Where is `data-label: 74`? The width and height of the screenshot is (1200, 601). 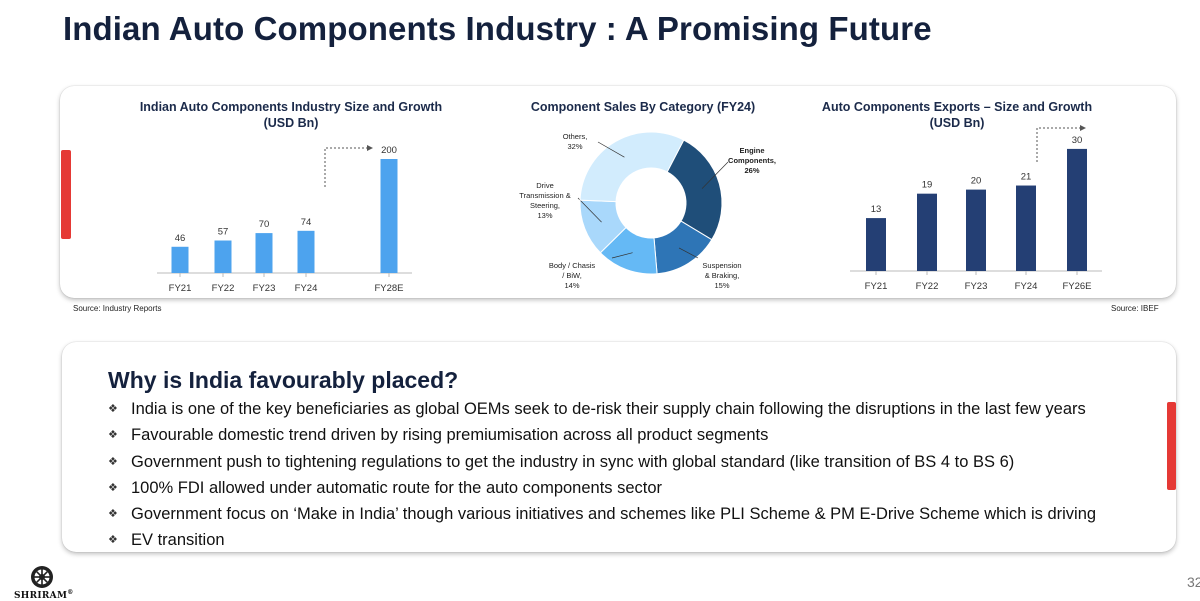
data-label: 74 is located at coordinates (306, 222).